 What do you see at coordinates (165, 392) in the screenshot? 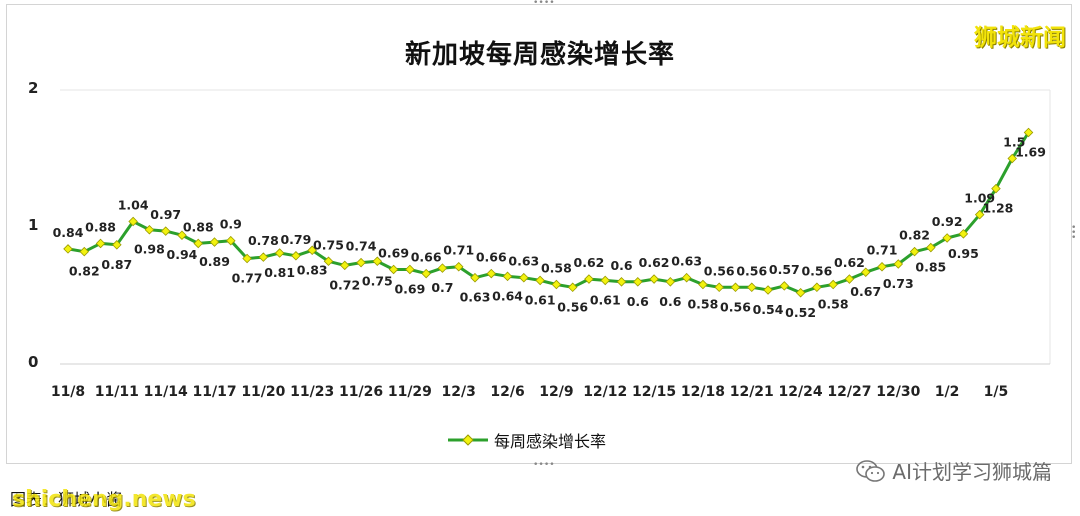
I see `x-tick-label: 11/14` at bounding box center [165, 392].